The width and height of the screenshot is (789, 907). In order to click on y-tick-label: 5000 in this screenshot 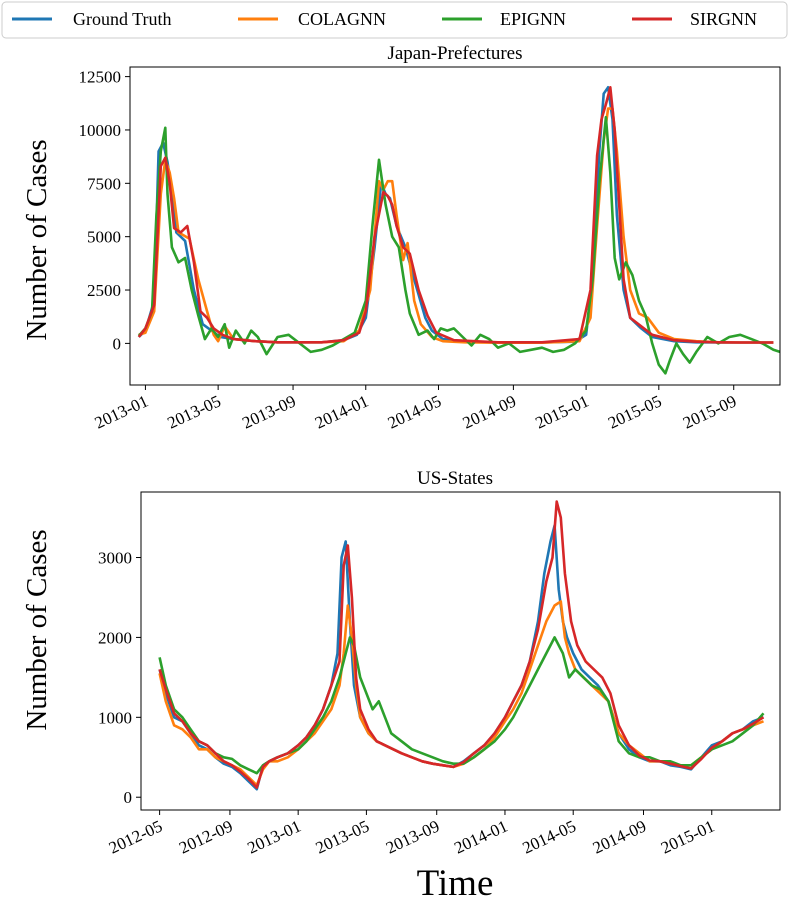, I will do `click(104, 237)`.